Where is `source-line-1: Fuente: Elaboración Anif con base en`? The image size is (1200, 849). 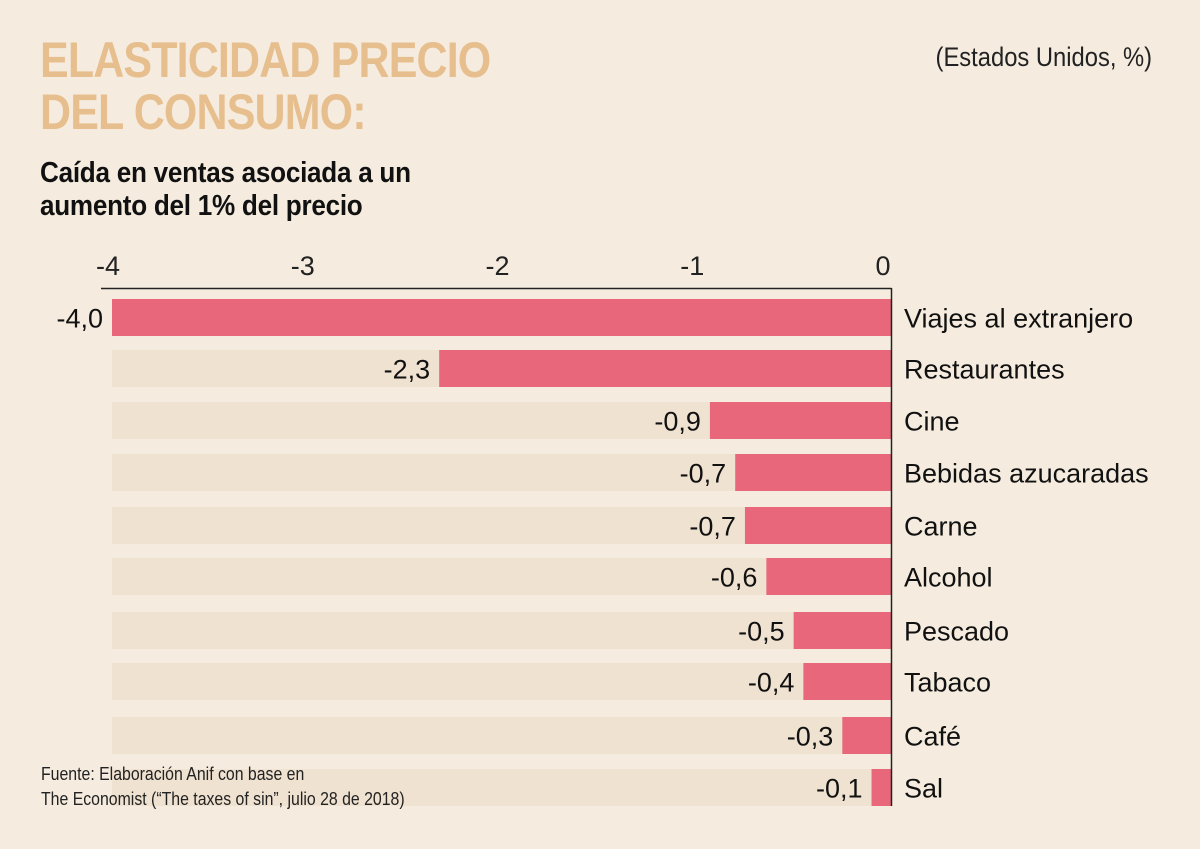 source-line-1: Fuente: Elaboración Anif con base en is located at coordinates (173, 774).